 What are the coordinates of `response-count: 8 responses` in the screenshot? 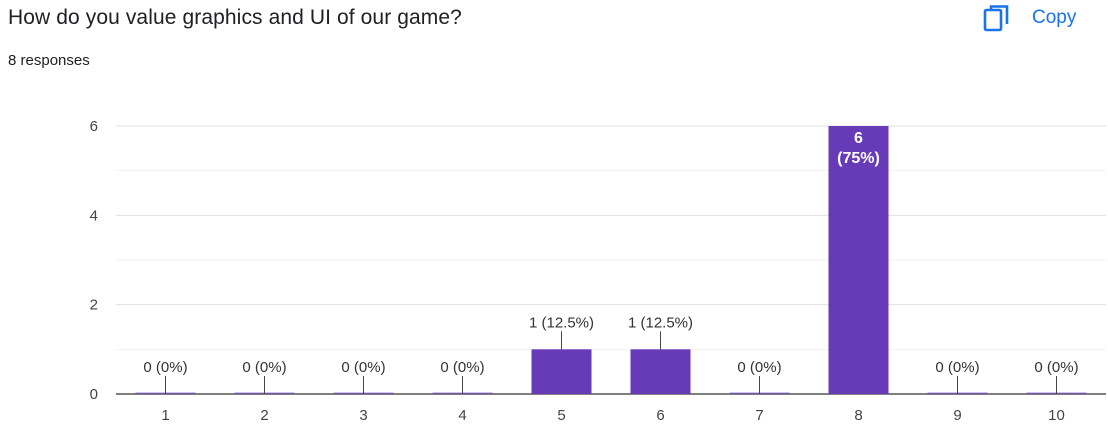 It's located at (49, 60).